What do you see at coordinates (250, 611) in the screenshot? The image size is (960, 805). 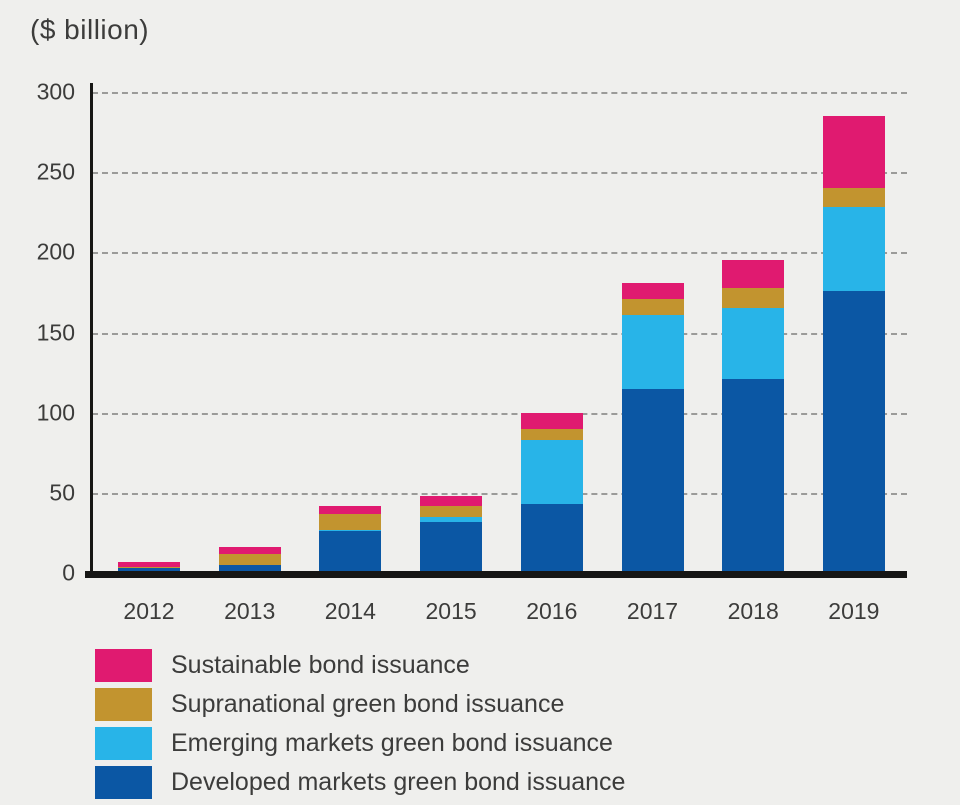 I see `x-tick-label-2013: 2013` at bounding box center [250, 611].